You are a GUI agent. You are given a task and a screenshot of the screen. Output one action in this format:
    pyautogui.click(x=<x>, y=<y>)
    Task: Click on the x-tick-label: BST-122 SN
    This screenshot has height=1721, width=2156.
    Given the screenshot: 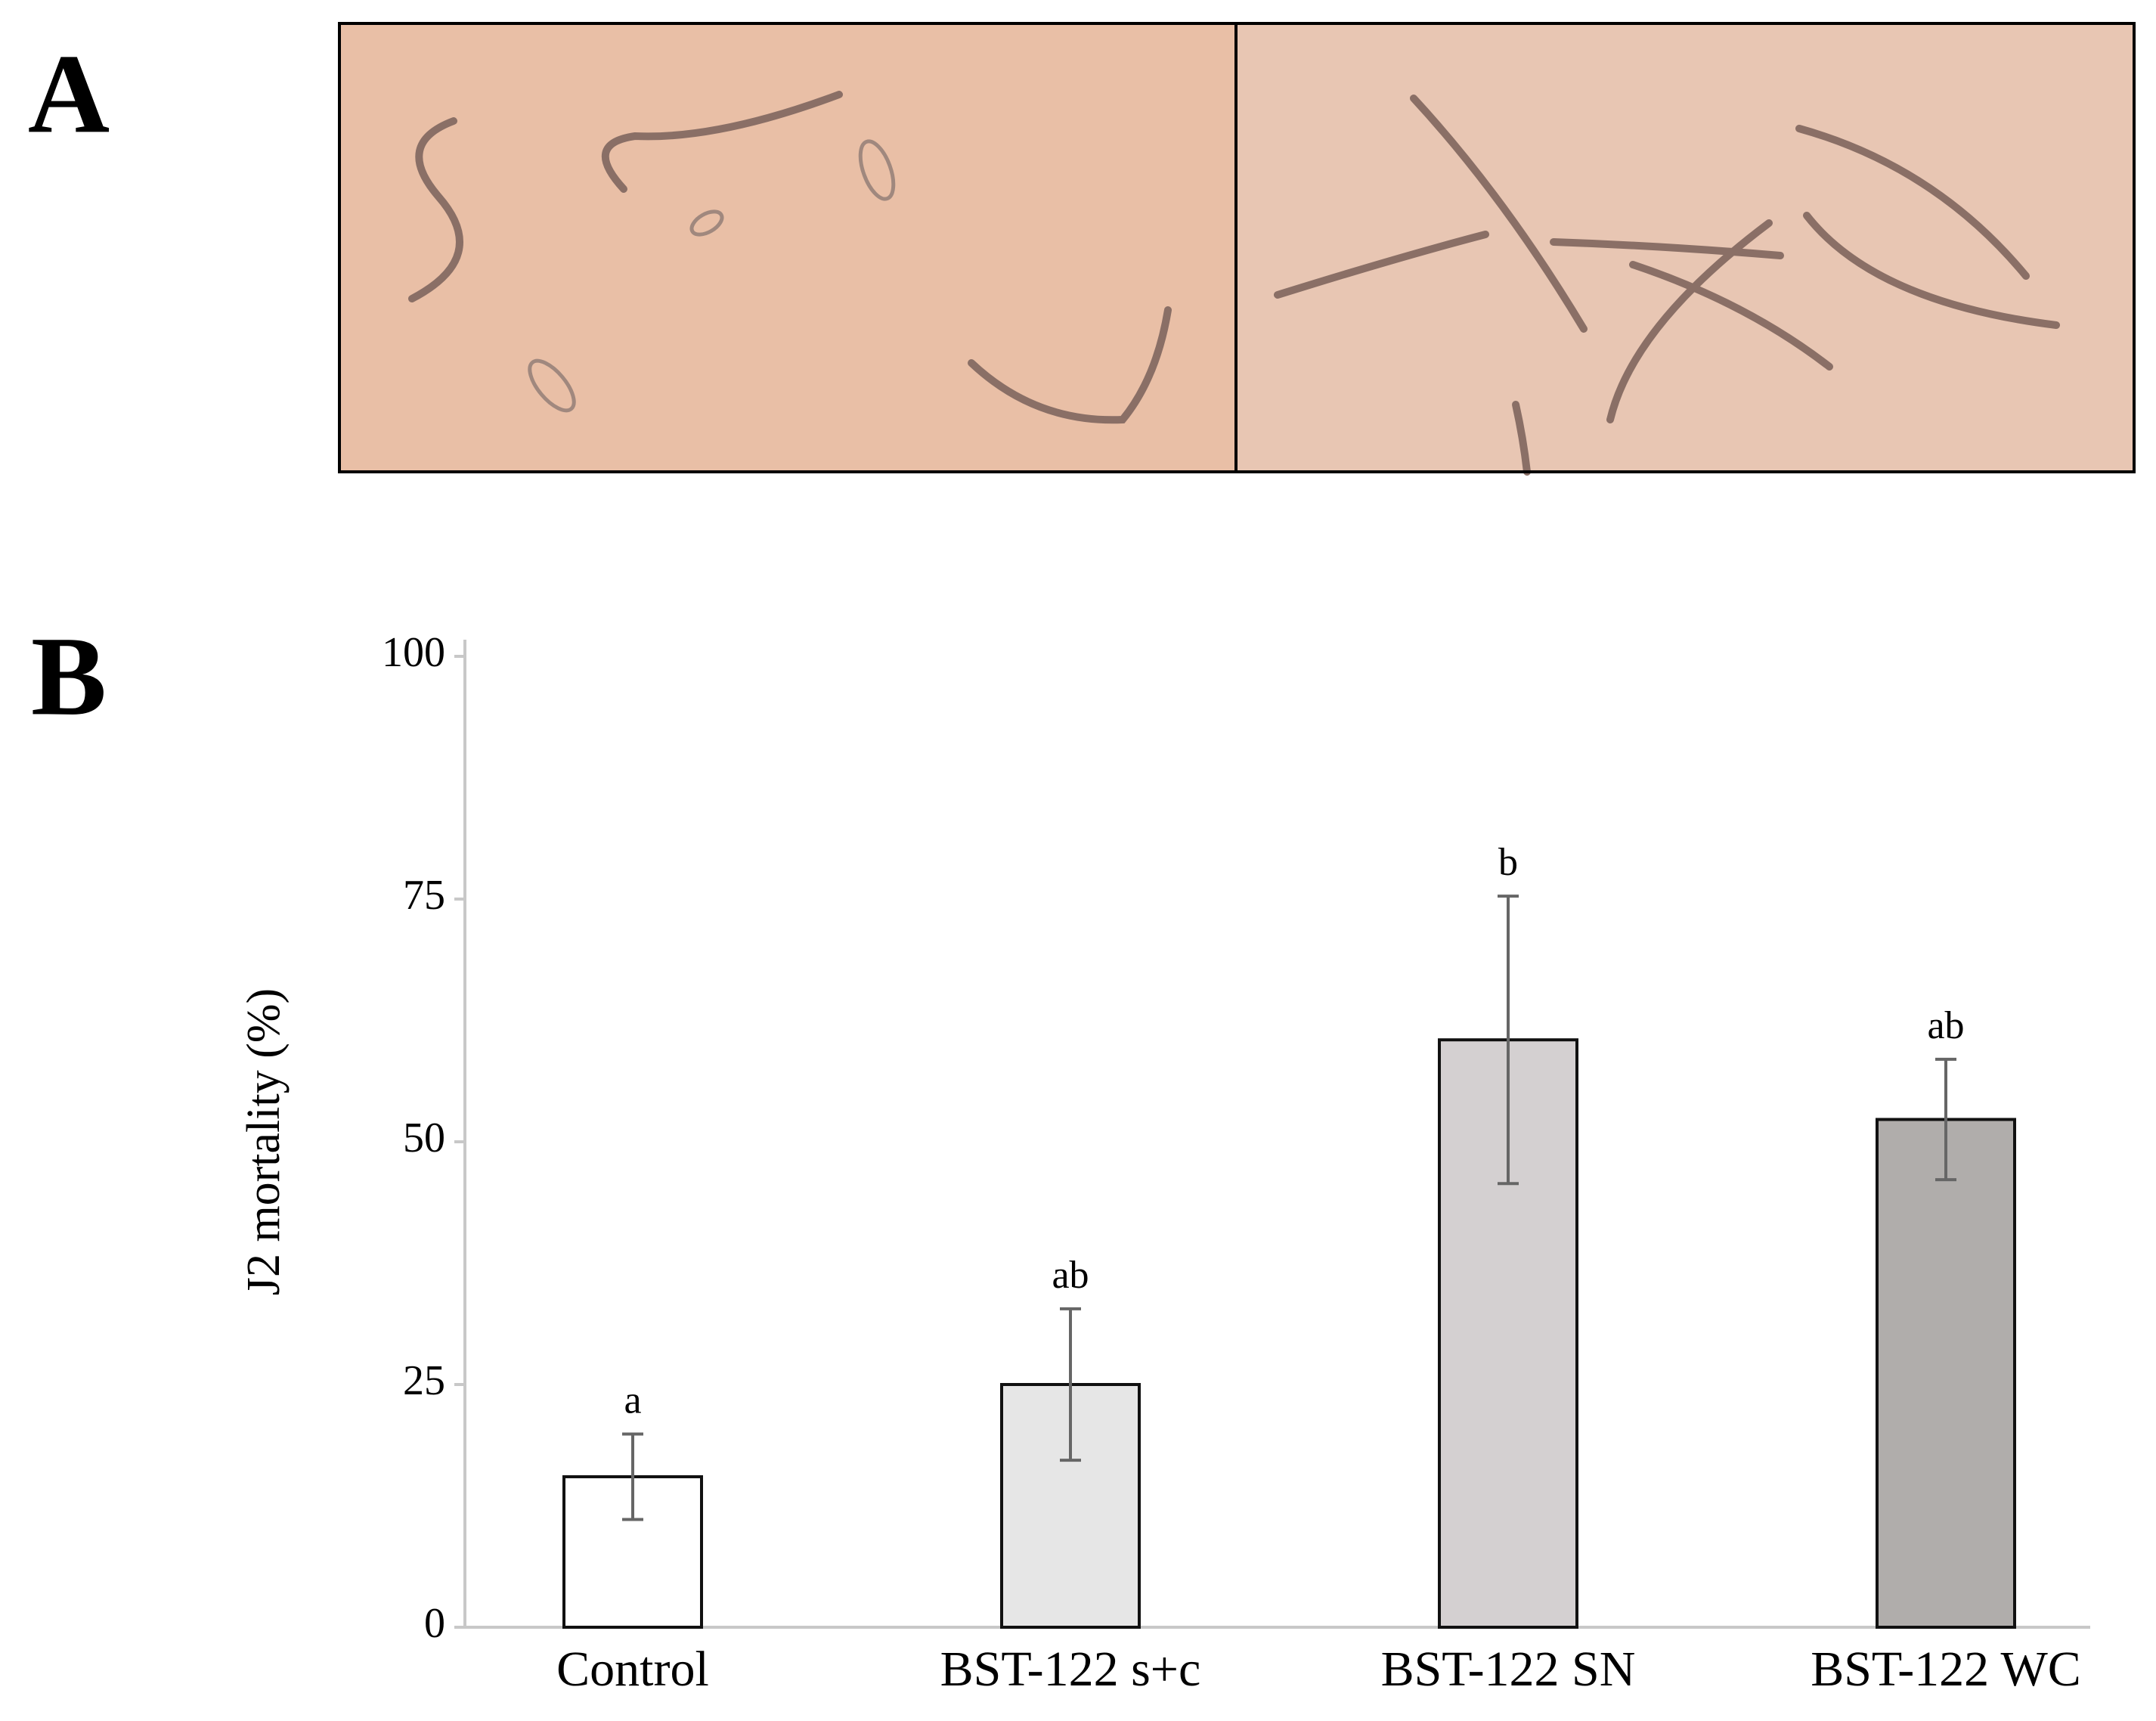 What is the action you would take?
    pyautogui.click(x=1508, y=1669)
    